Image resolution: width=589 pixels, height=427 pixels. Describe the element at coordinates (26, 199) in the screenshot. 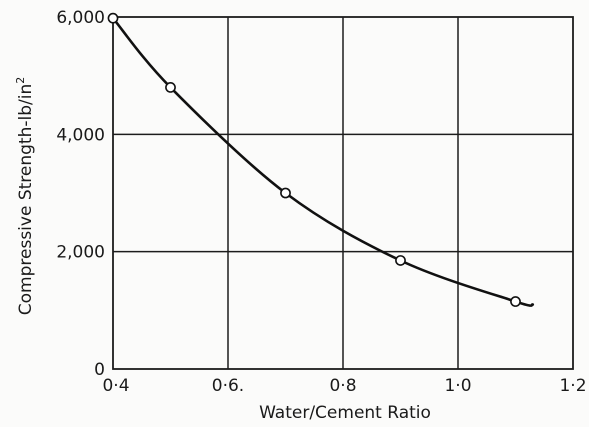

I see `y-axis-label-text: Compressive Strength-lb/in` at that location.